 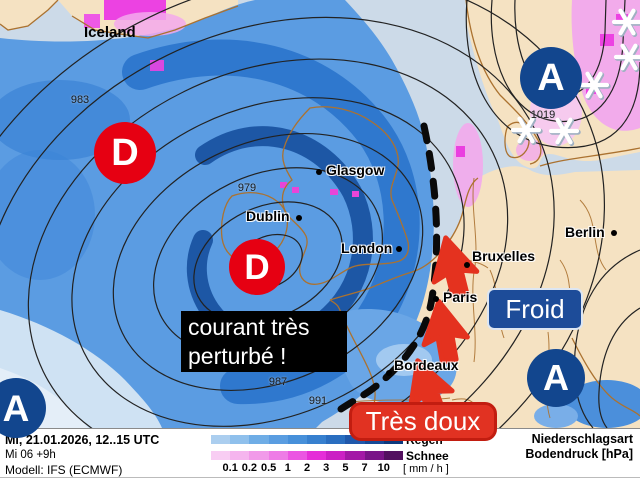 I want to click on city-label-glasgow: Glasgow, so click(x=355, y=170).